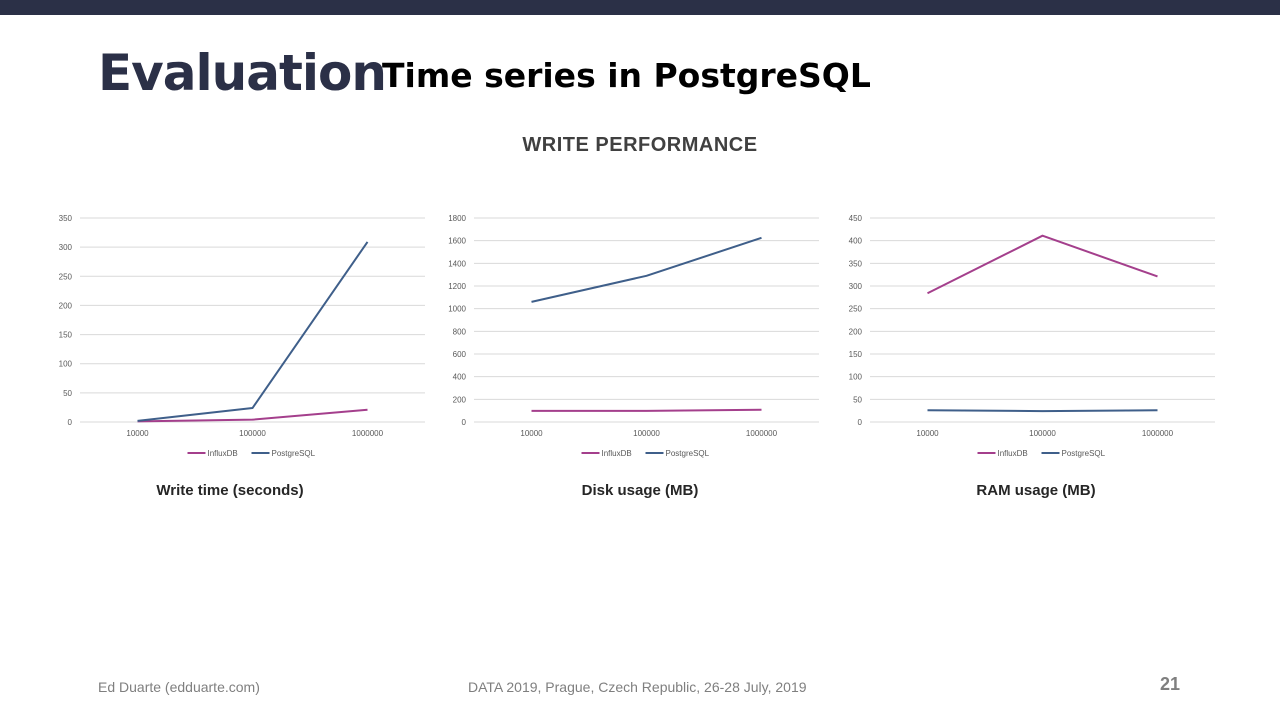 The height and width of the screenshot is (720, 1280). What do you see at coordinates (640, 145) in the screenshot?
I see `section-heading: WRITE PERFORMANCE` at bounding box center [640, 145].